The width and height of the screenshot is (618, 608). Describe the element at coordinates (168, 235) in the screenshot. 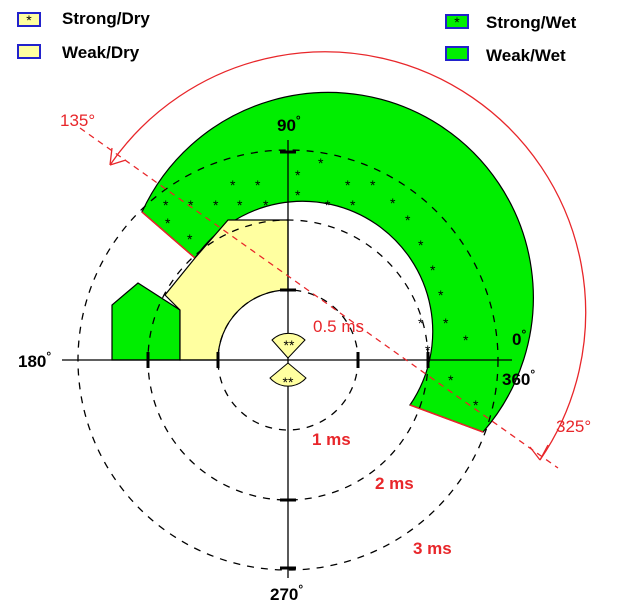

I see `boundary-line-start` at that location.